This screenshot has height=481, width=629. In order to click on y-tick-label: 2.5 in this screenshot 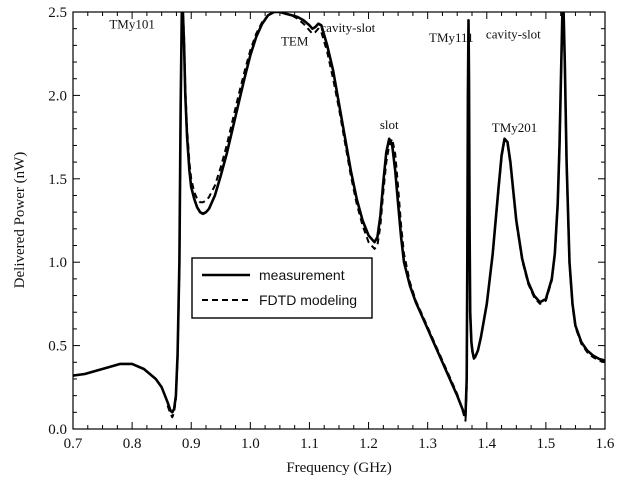, I will do `click(57, 13)`.